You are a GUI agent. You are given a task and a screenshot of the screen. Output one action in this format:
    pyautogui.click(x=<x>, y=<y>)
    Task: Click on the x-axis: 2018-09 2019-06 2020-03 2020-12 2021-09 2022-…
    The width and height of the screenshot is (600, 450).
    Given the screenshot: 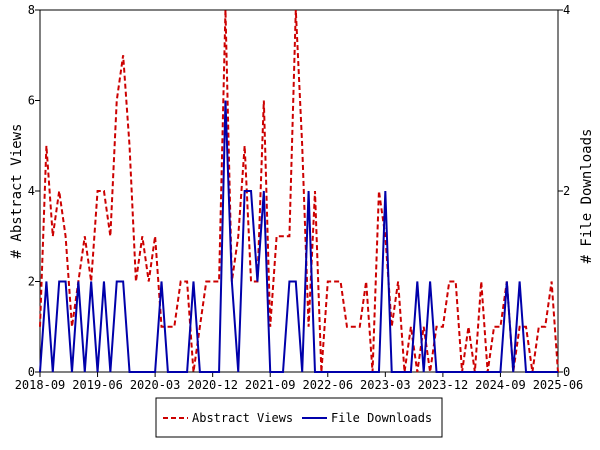 What is the action you would take?
    pyautogui.click(x=299, y=382)
    